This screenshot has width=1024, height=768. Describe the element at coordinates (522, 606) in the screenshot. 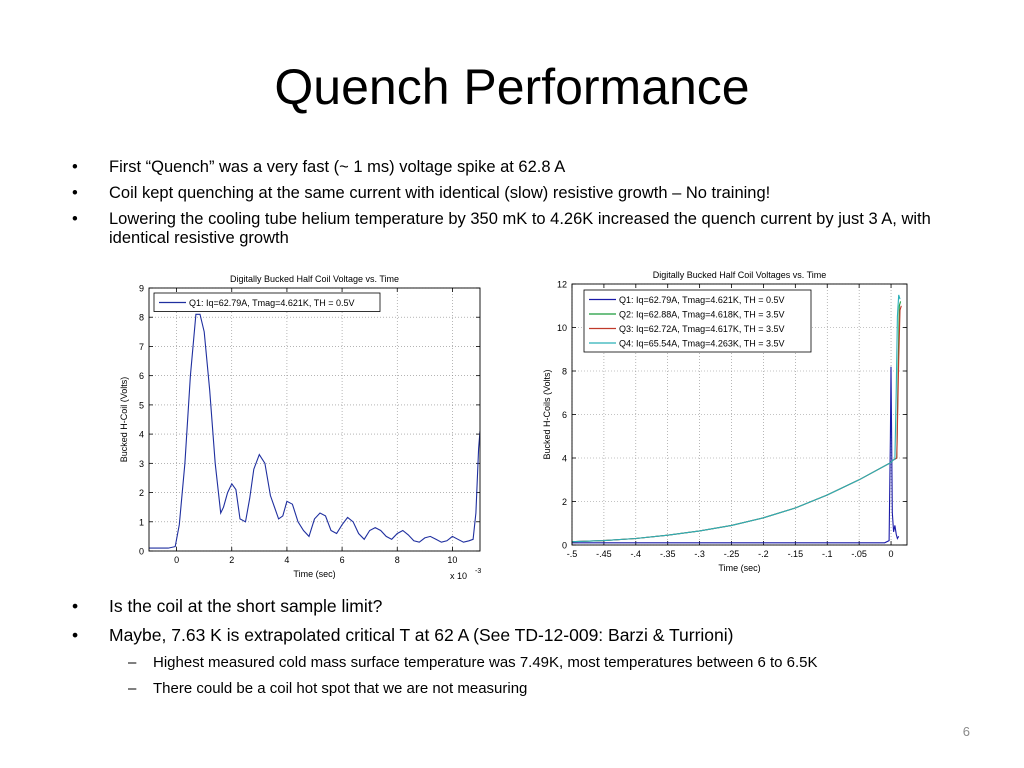

I see `bullet-item: • Is the coil at the short sample limit?` at that location.